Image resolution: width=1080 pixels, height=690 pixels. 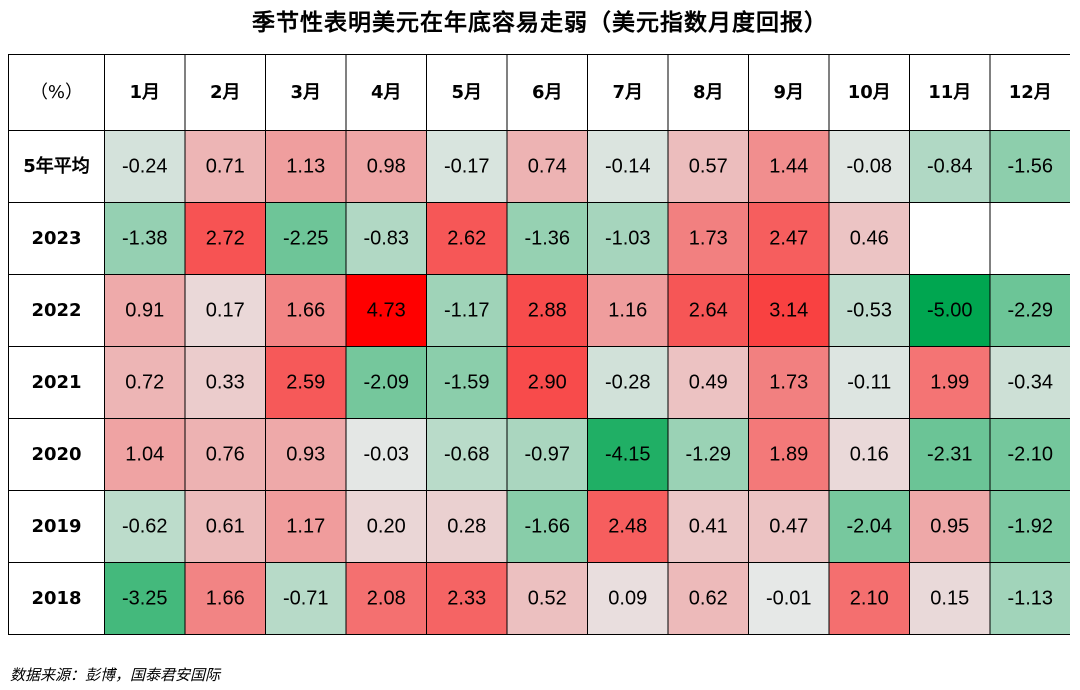 I want to click on heatmap-value-label: 0.17, so click(x=225, y=311).